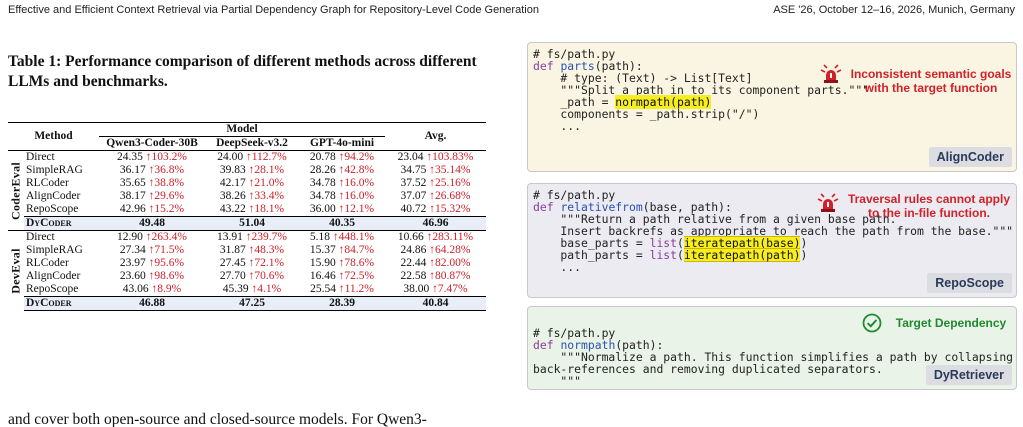  What do you see at coordinates (435, 210) in the screenshot?
I see `score-cell: 40.72 ↑15.32%` at bounding box center [435, 210].